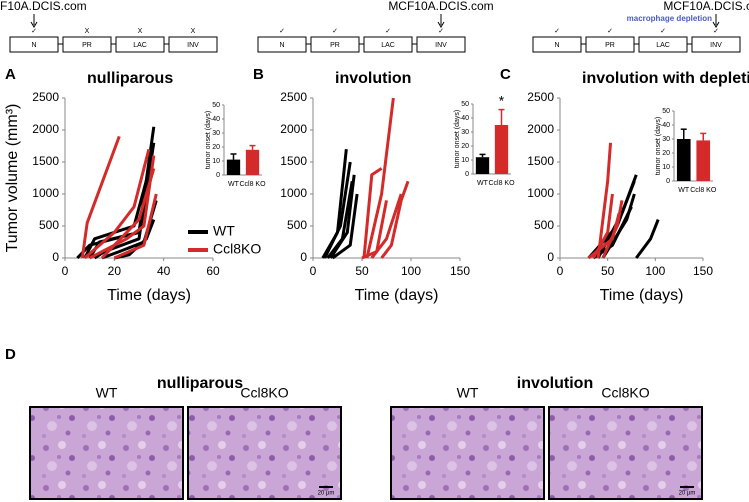 This screenshot has width=749, height=502. What do you see at coordinates (502, 100) in the screenshot?
I see `significance: *` at bounding box center [502, 100].